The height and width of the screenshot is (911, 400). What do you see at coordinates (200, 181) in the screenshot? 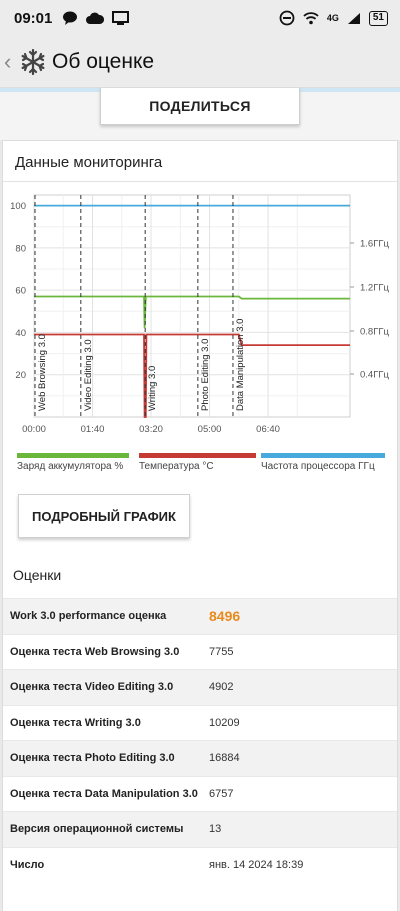
I see `divider` at bounding box center [200, 181].